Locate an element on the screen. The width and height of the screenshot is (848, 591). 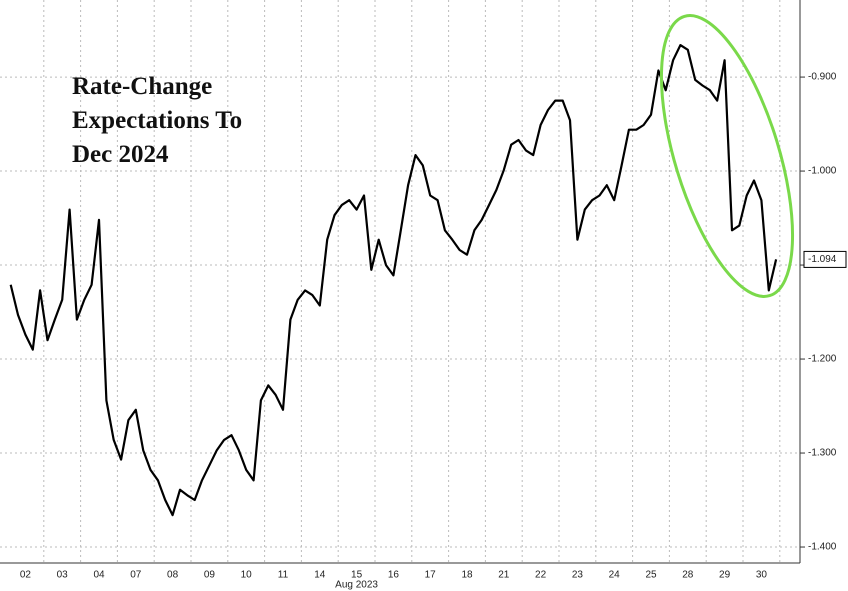
x-tick-label: 03 is located at coordinates (63, 575).